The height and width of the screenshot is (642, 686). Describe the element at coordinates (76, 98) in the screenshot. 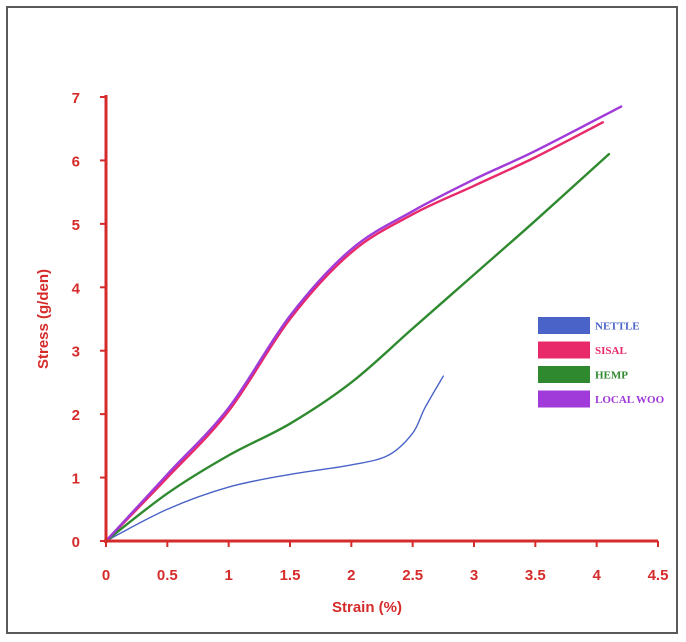

I see `y-tick-label: 7` at that location.